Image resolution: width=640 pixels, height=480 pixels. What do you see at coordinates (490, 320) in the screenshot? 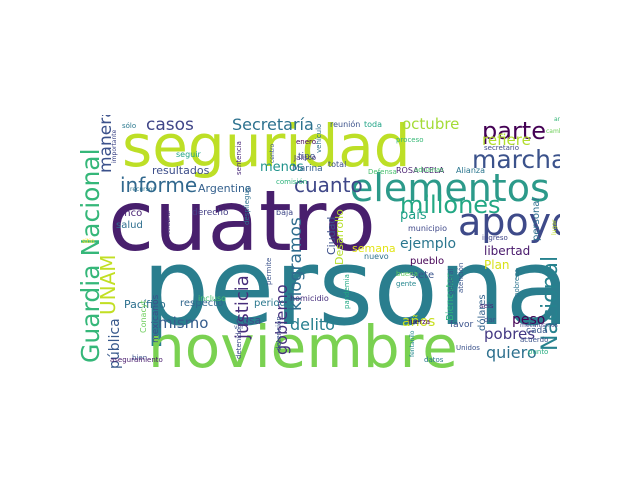
I see `word-dar: dar` at bounding box center [490, 320].